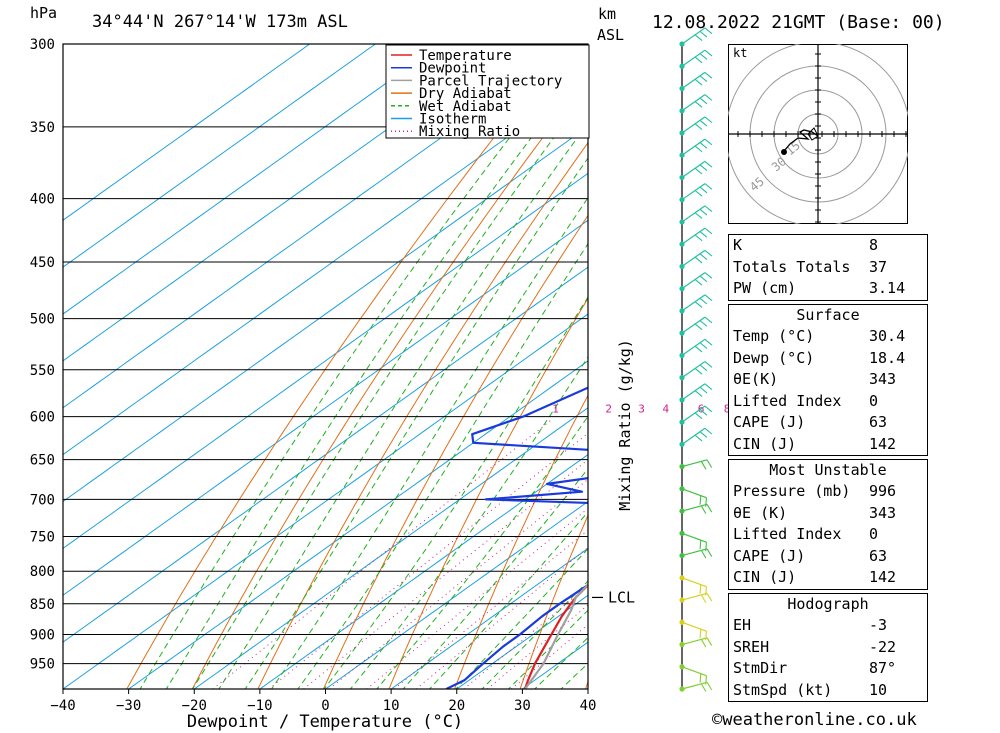 The height and width of the screenshot is (733, 1000). What do you see at coordinates (769, 555) in the screenshot?
I see `mu-index-label: CAPE (J)` at bounding box center [769, 555].